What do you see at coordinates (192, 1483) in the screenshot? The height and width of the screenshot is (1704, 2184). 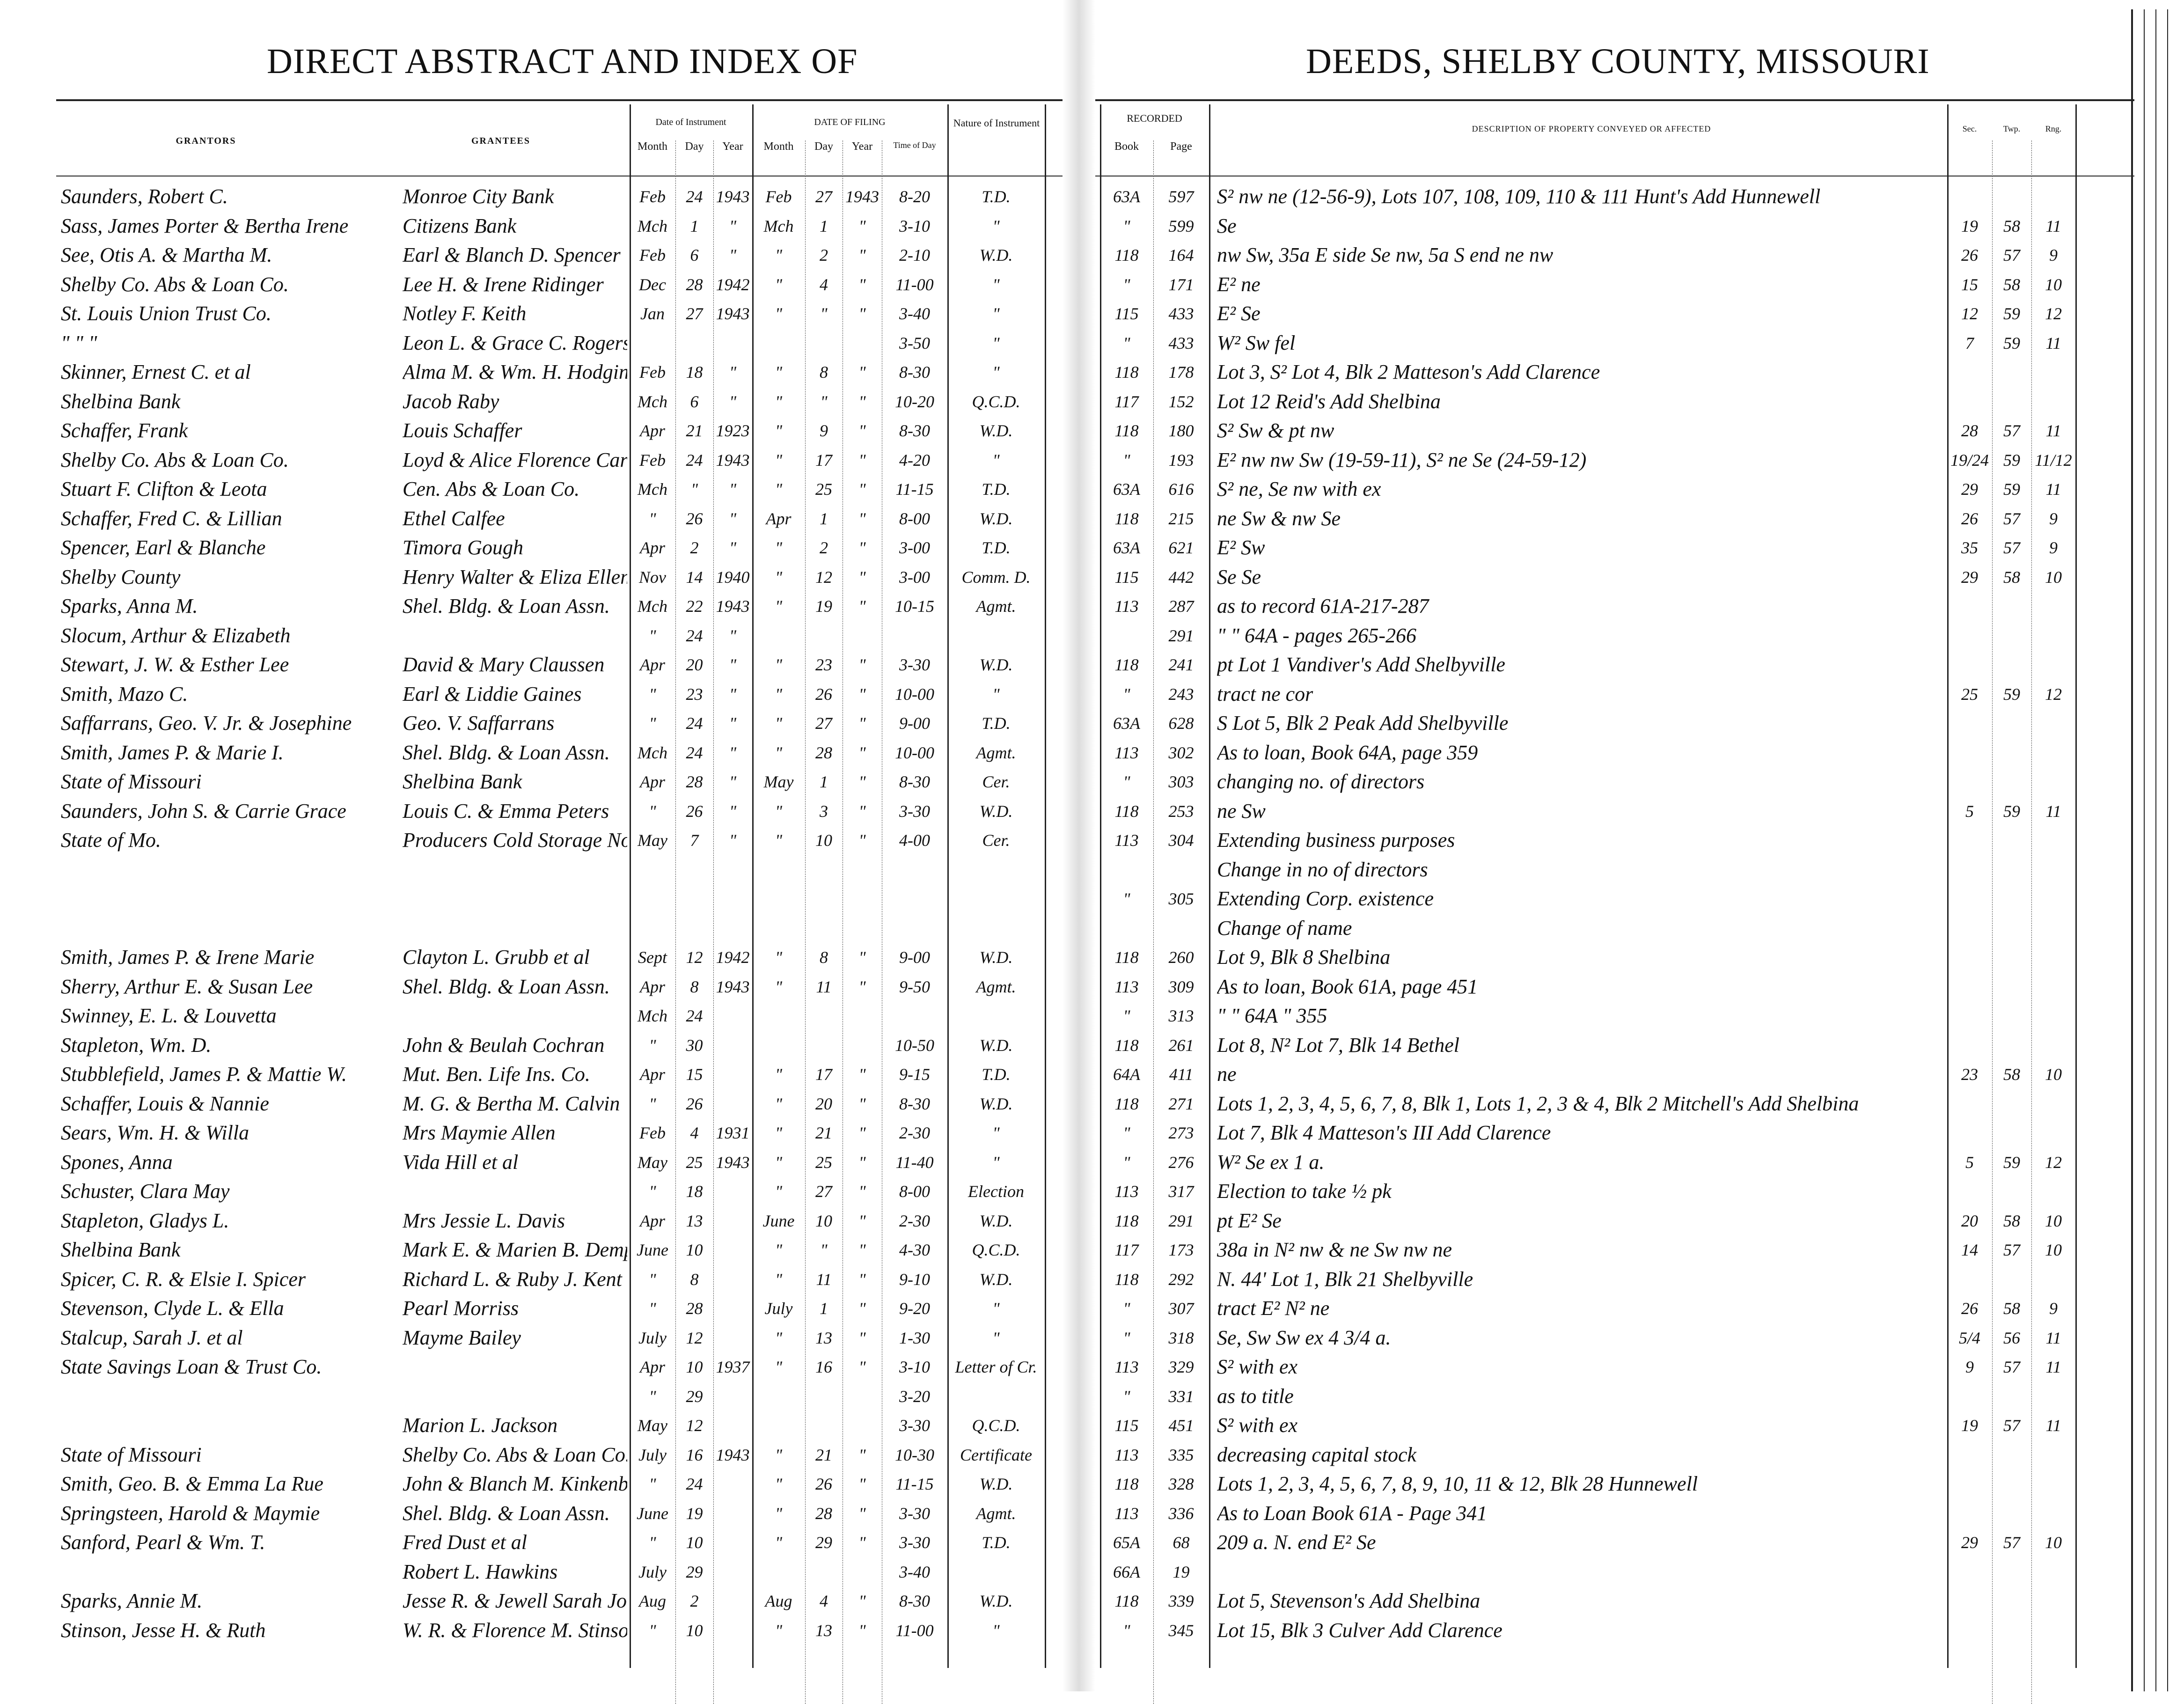 I see `grantor-cell: Smith, Geo. B. & Emma La Rue` at bounding box center [192, 1483].